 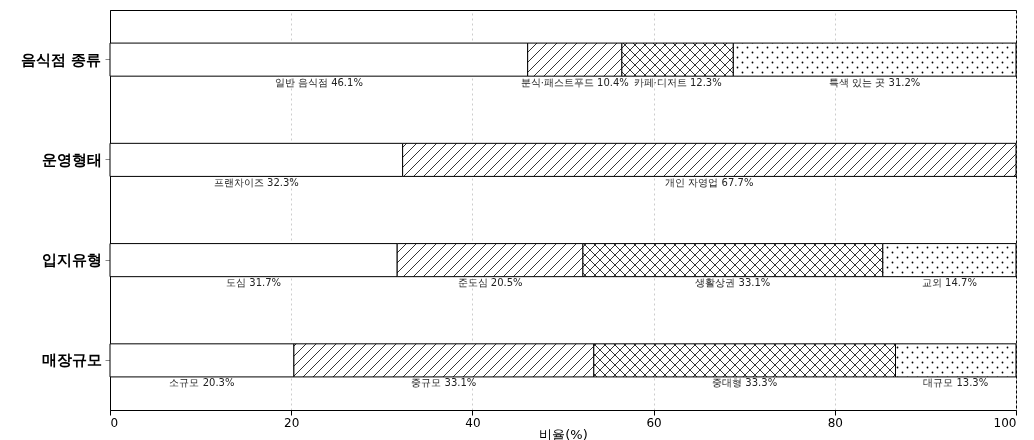 What do you see at coordinates (61, 59) in the screenshot?
I see `y-tick-label: 음식점 종류` at bounding box center [61, 59].